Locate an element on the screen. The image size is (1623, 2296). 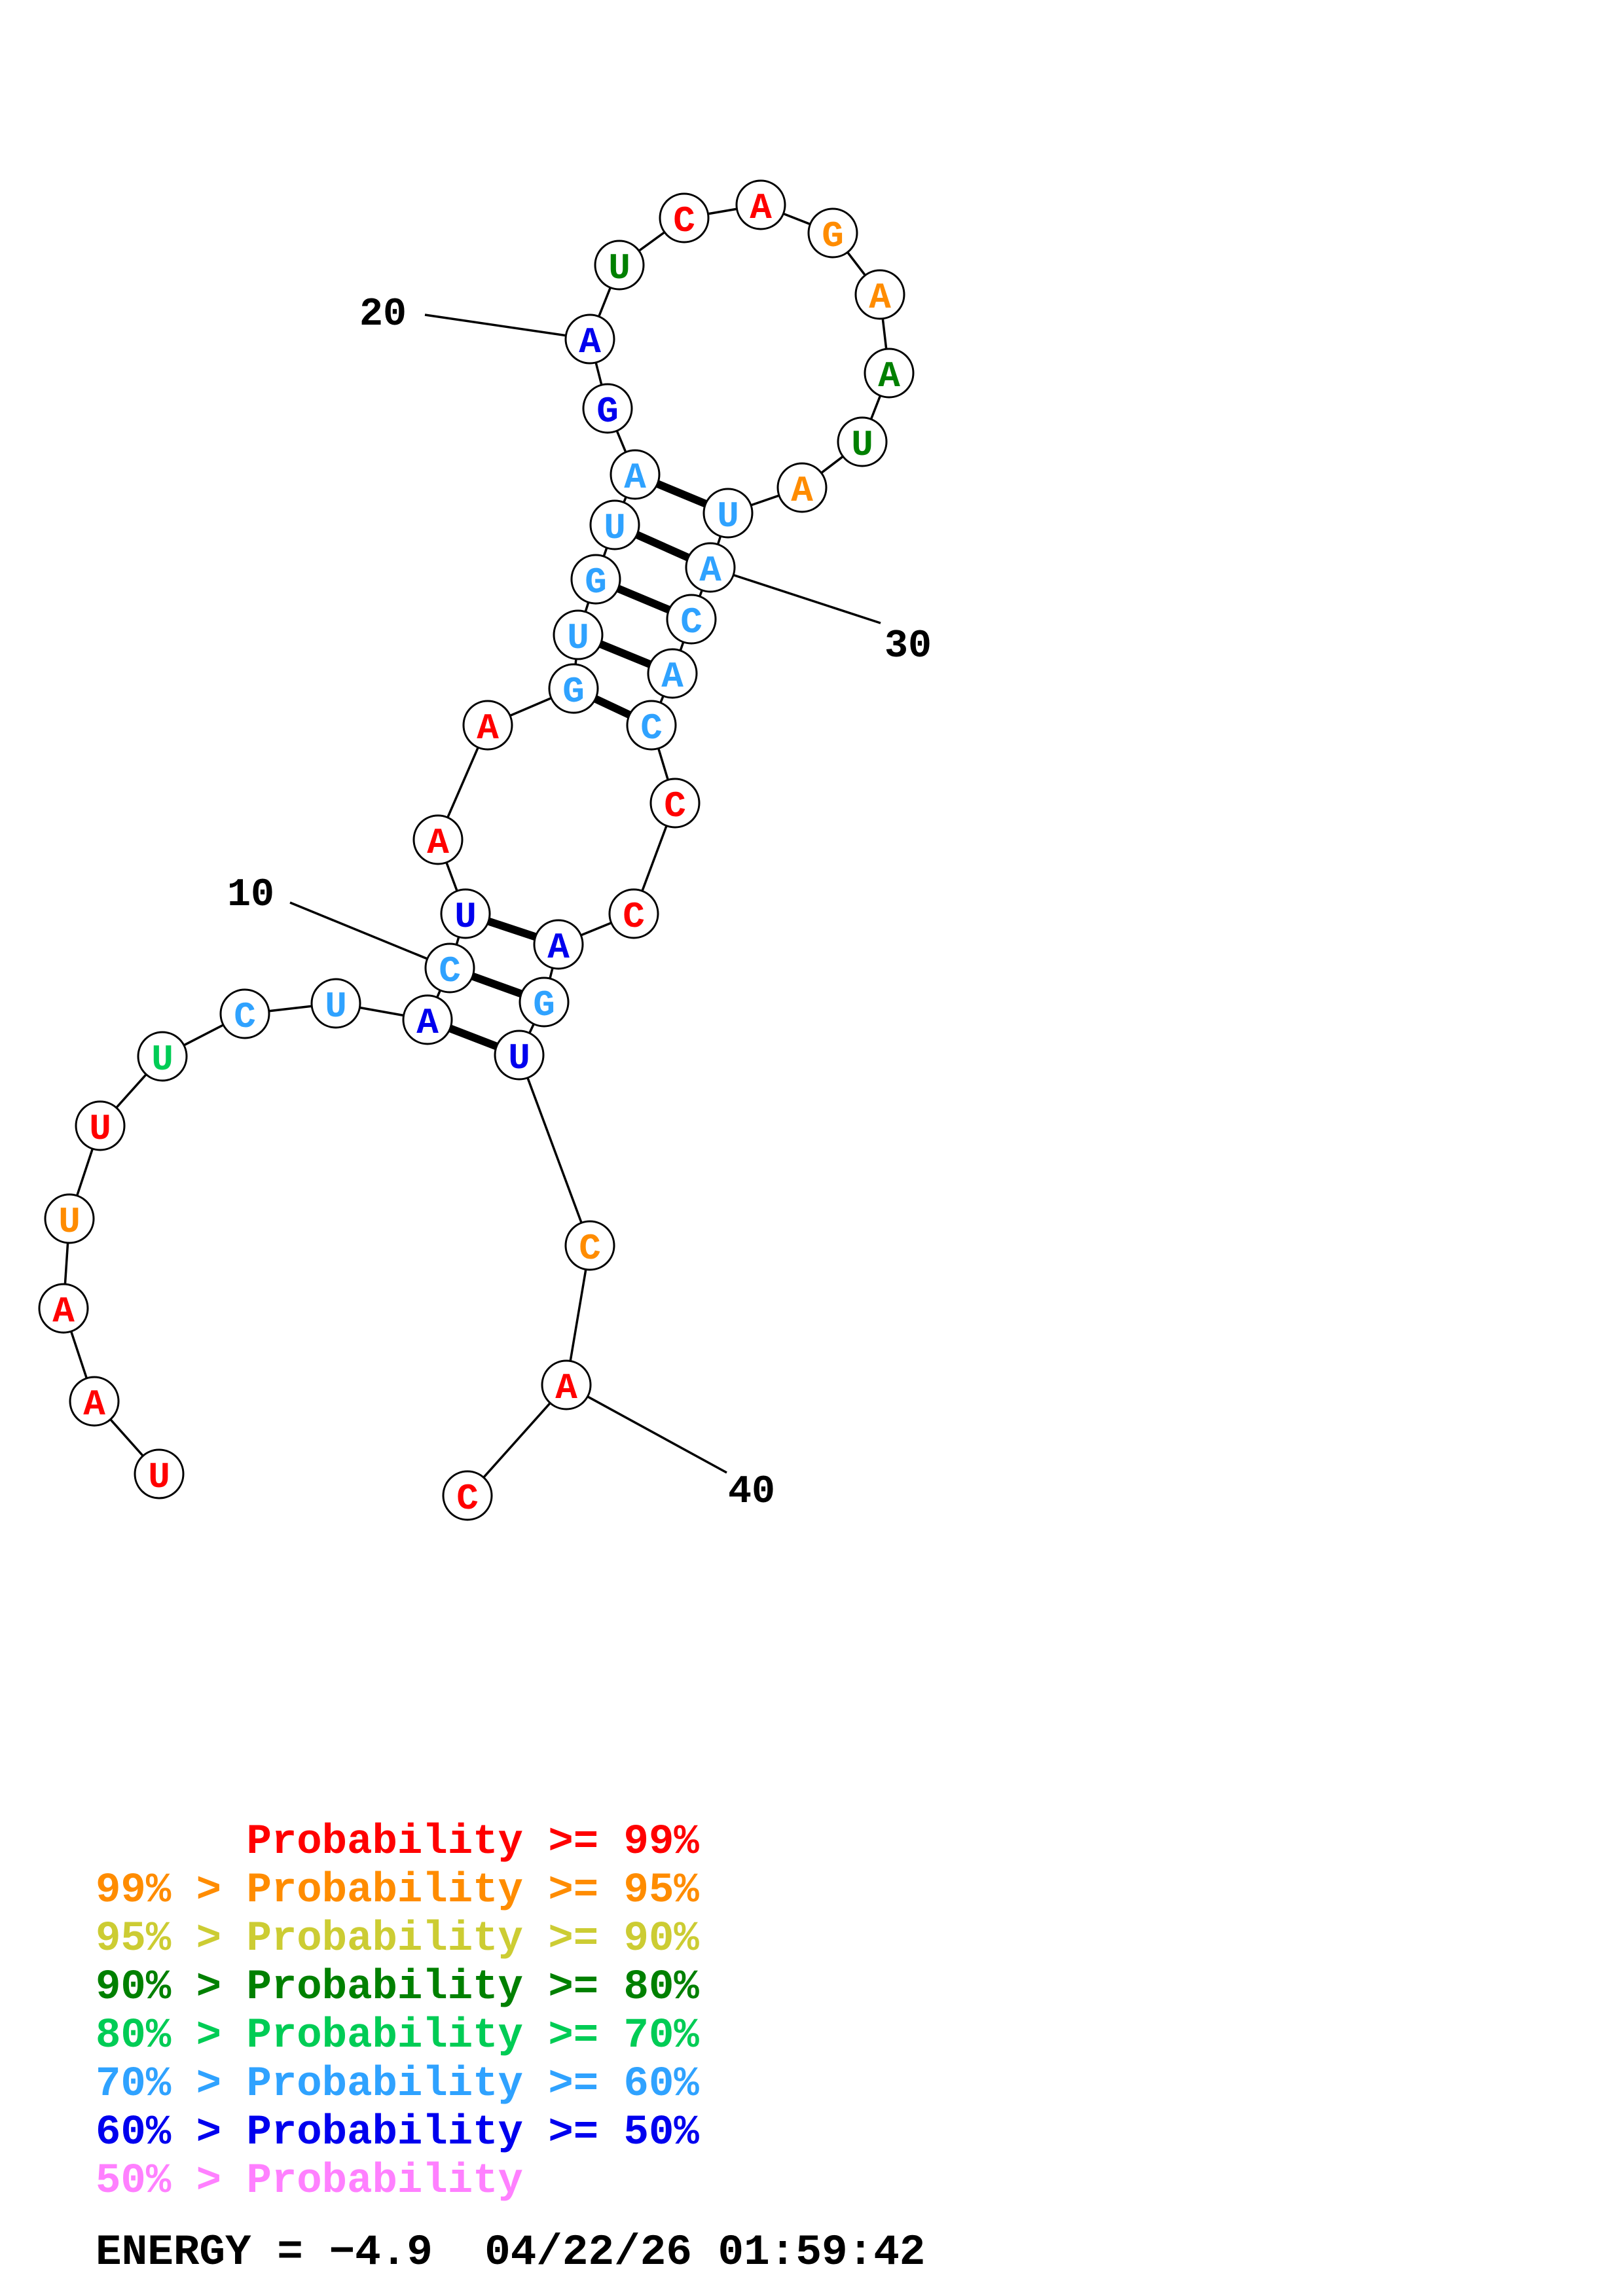
nucleotide-letter-26: A is located at coordinates (889, 376).